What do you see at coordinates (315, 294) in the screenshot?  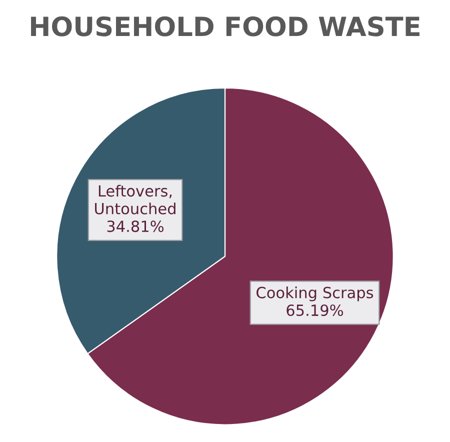 I see `slice-label: Cooking Scraps` at bounding box center [315, 294].